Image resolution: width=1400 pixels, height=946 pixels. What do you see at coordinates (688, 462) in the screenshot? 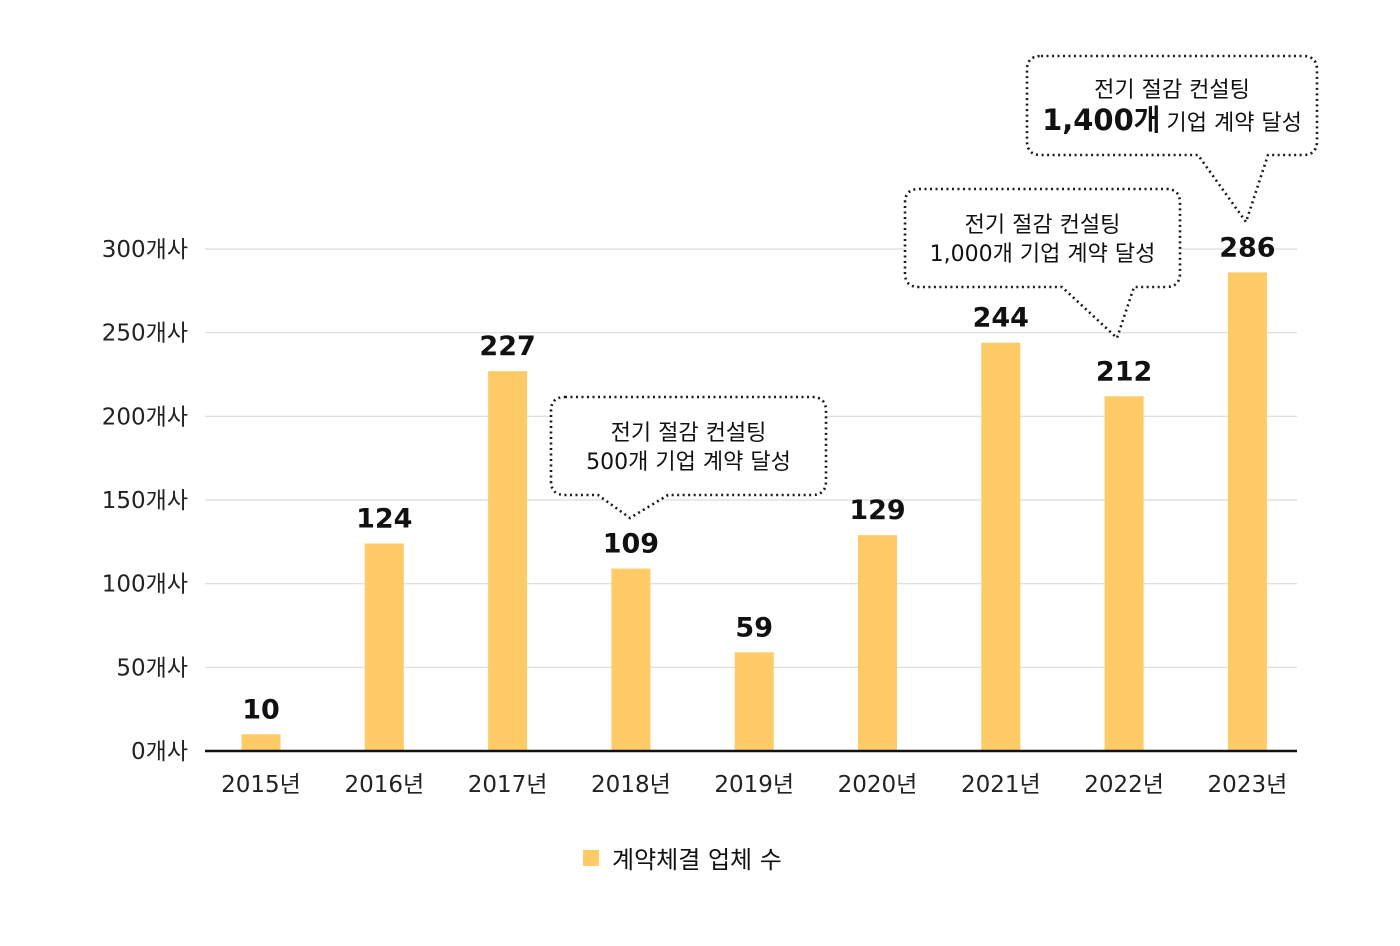
I see `callout-text: 500개 기업 계약 달성` at bounding box center [688, 462].